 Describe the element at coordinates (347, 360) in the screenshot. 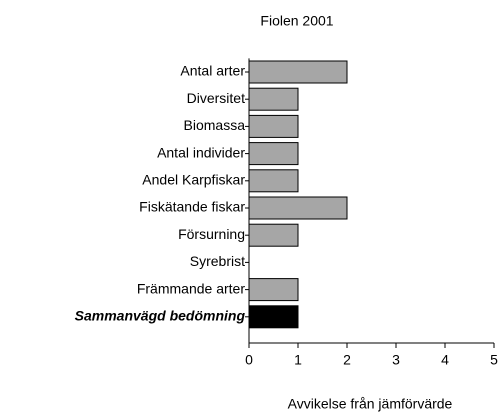

I see `x-tick-label: 2` at that location.